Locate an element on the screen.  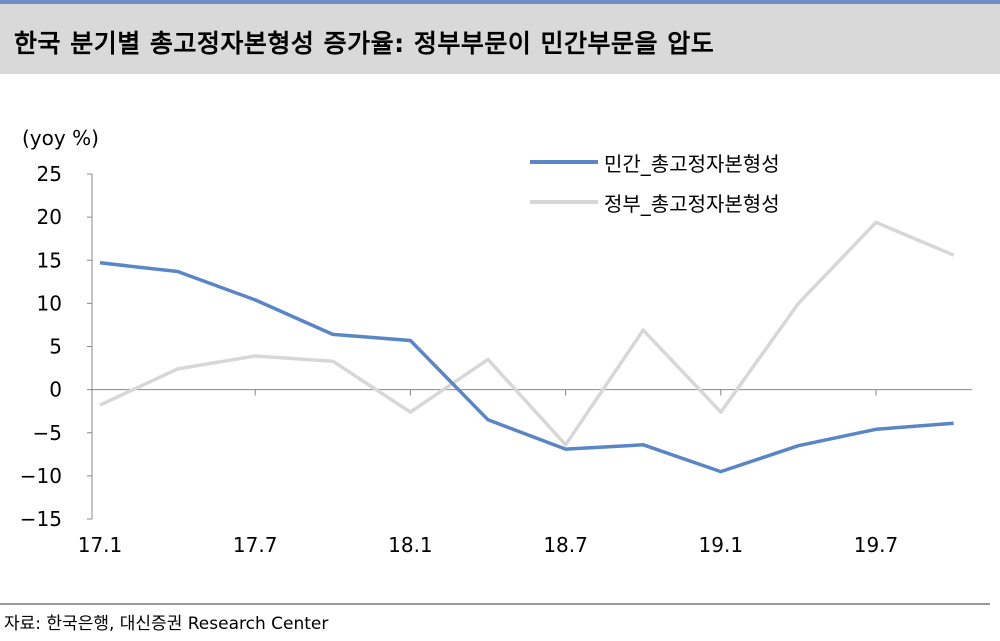
y-tick-label: −10 is located at coordinates (41, 476).